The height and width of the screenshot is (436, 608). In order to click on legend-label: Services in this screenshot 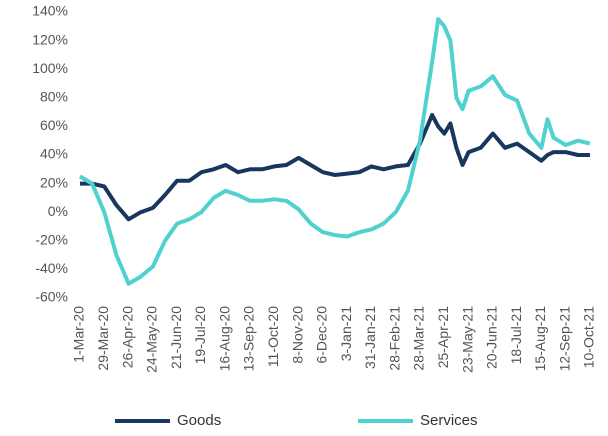, I will do `click(449, 420)`.